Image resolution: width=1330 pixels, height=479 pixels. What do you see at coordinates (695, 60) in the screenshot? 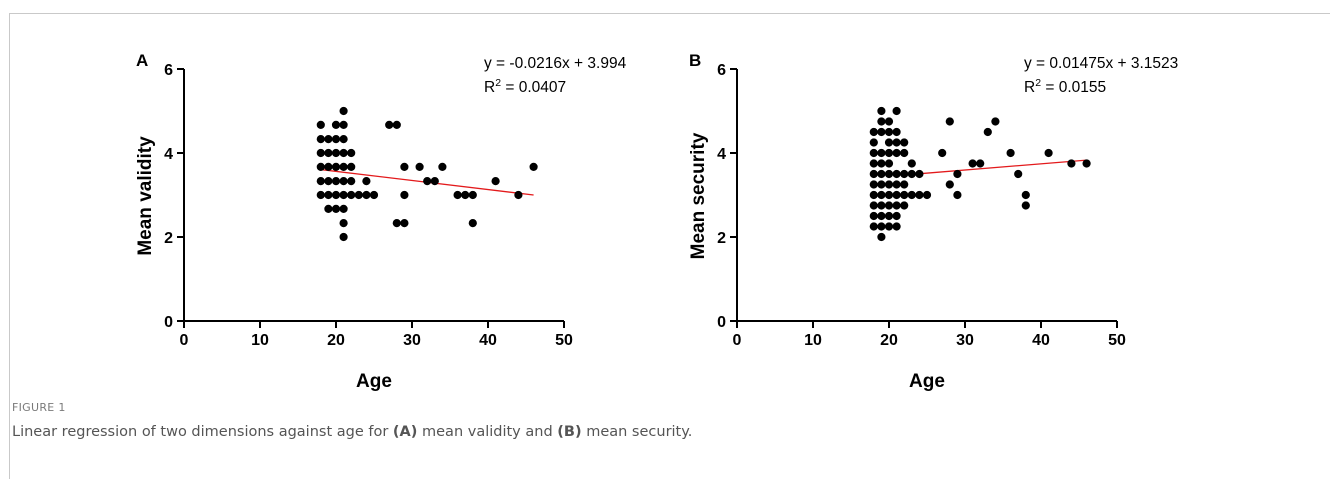
I see `panel-b-tag: B` at bounding box center [695, 60].